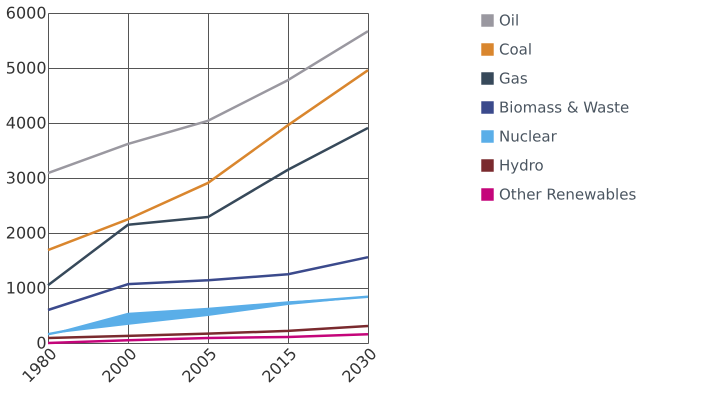  What do you see at coordinates (509, 21) in the screenshot?
I see `legend-label: Oil` at bounding box center [509, 21].